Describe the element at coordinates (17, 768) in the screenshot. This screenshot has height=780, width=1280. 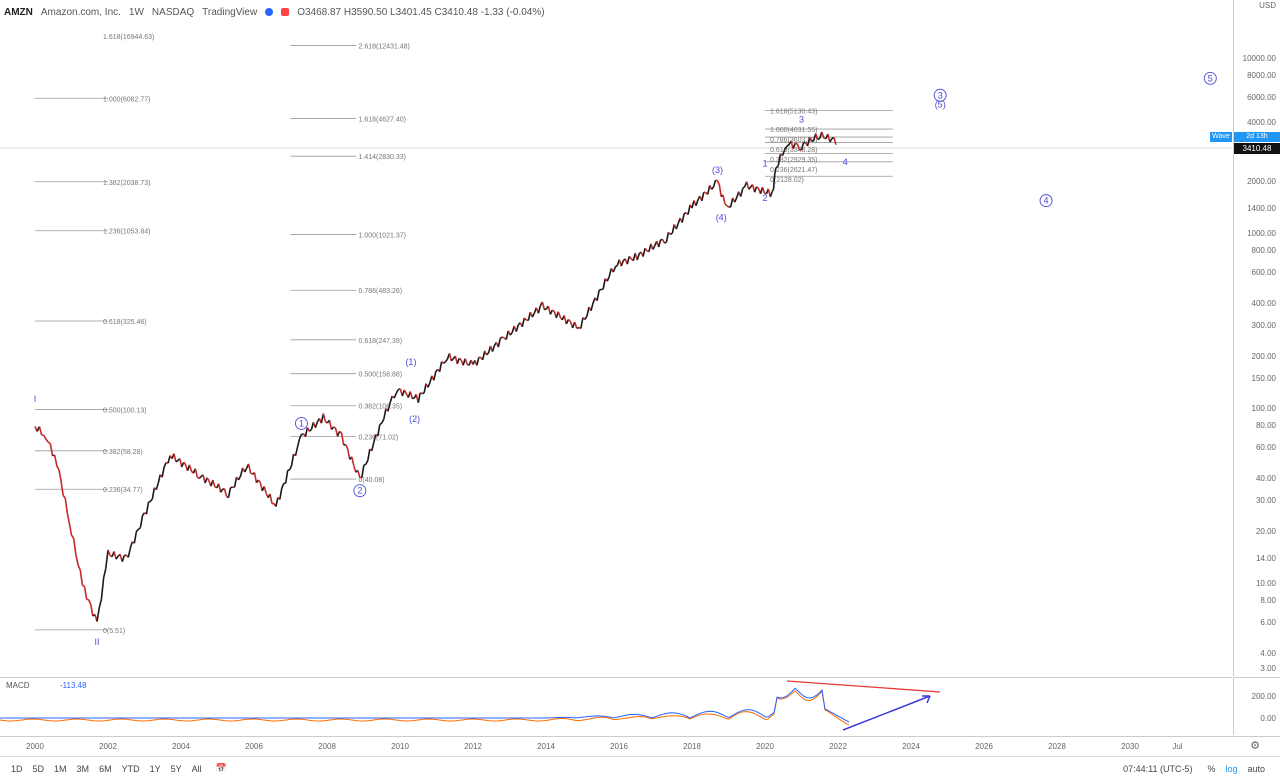
I see `range-button-1d: 1D` at that location.